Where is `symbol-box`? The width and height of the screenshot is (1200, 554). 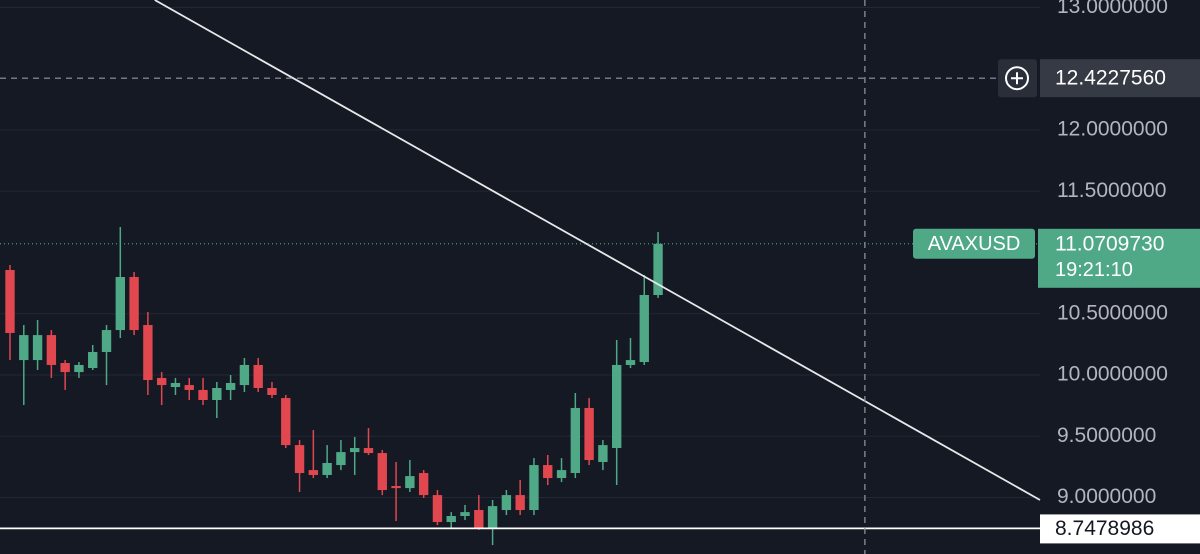 symbol-box is located at coordinates (974, 243).